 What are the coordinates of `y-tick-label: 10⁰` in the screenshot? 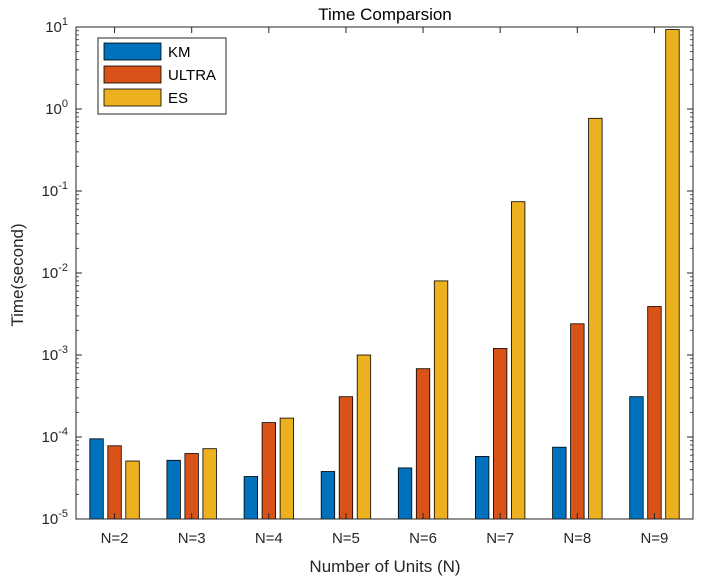 It's located at (56, 108).